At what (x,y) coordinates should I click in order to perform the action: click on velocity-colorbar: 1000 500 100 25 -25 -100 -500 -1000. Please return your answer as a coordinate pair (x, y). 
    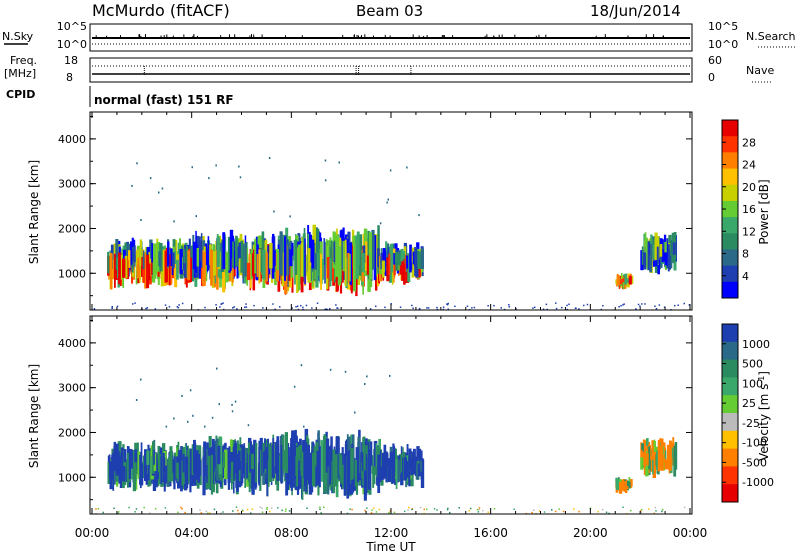
    Looking at the image, I should click on (747, 413).